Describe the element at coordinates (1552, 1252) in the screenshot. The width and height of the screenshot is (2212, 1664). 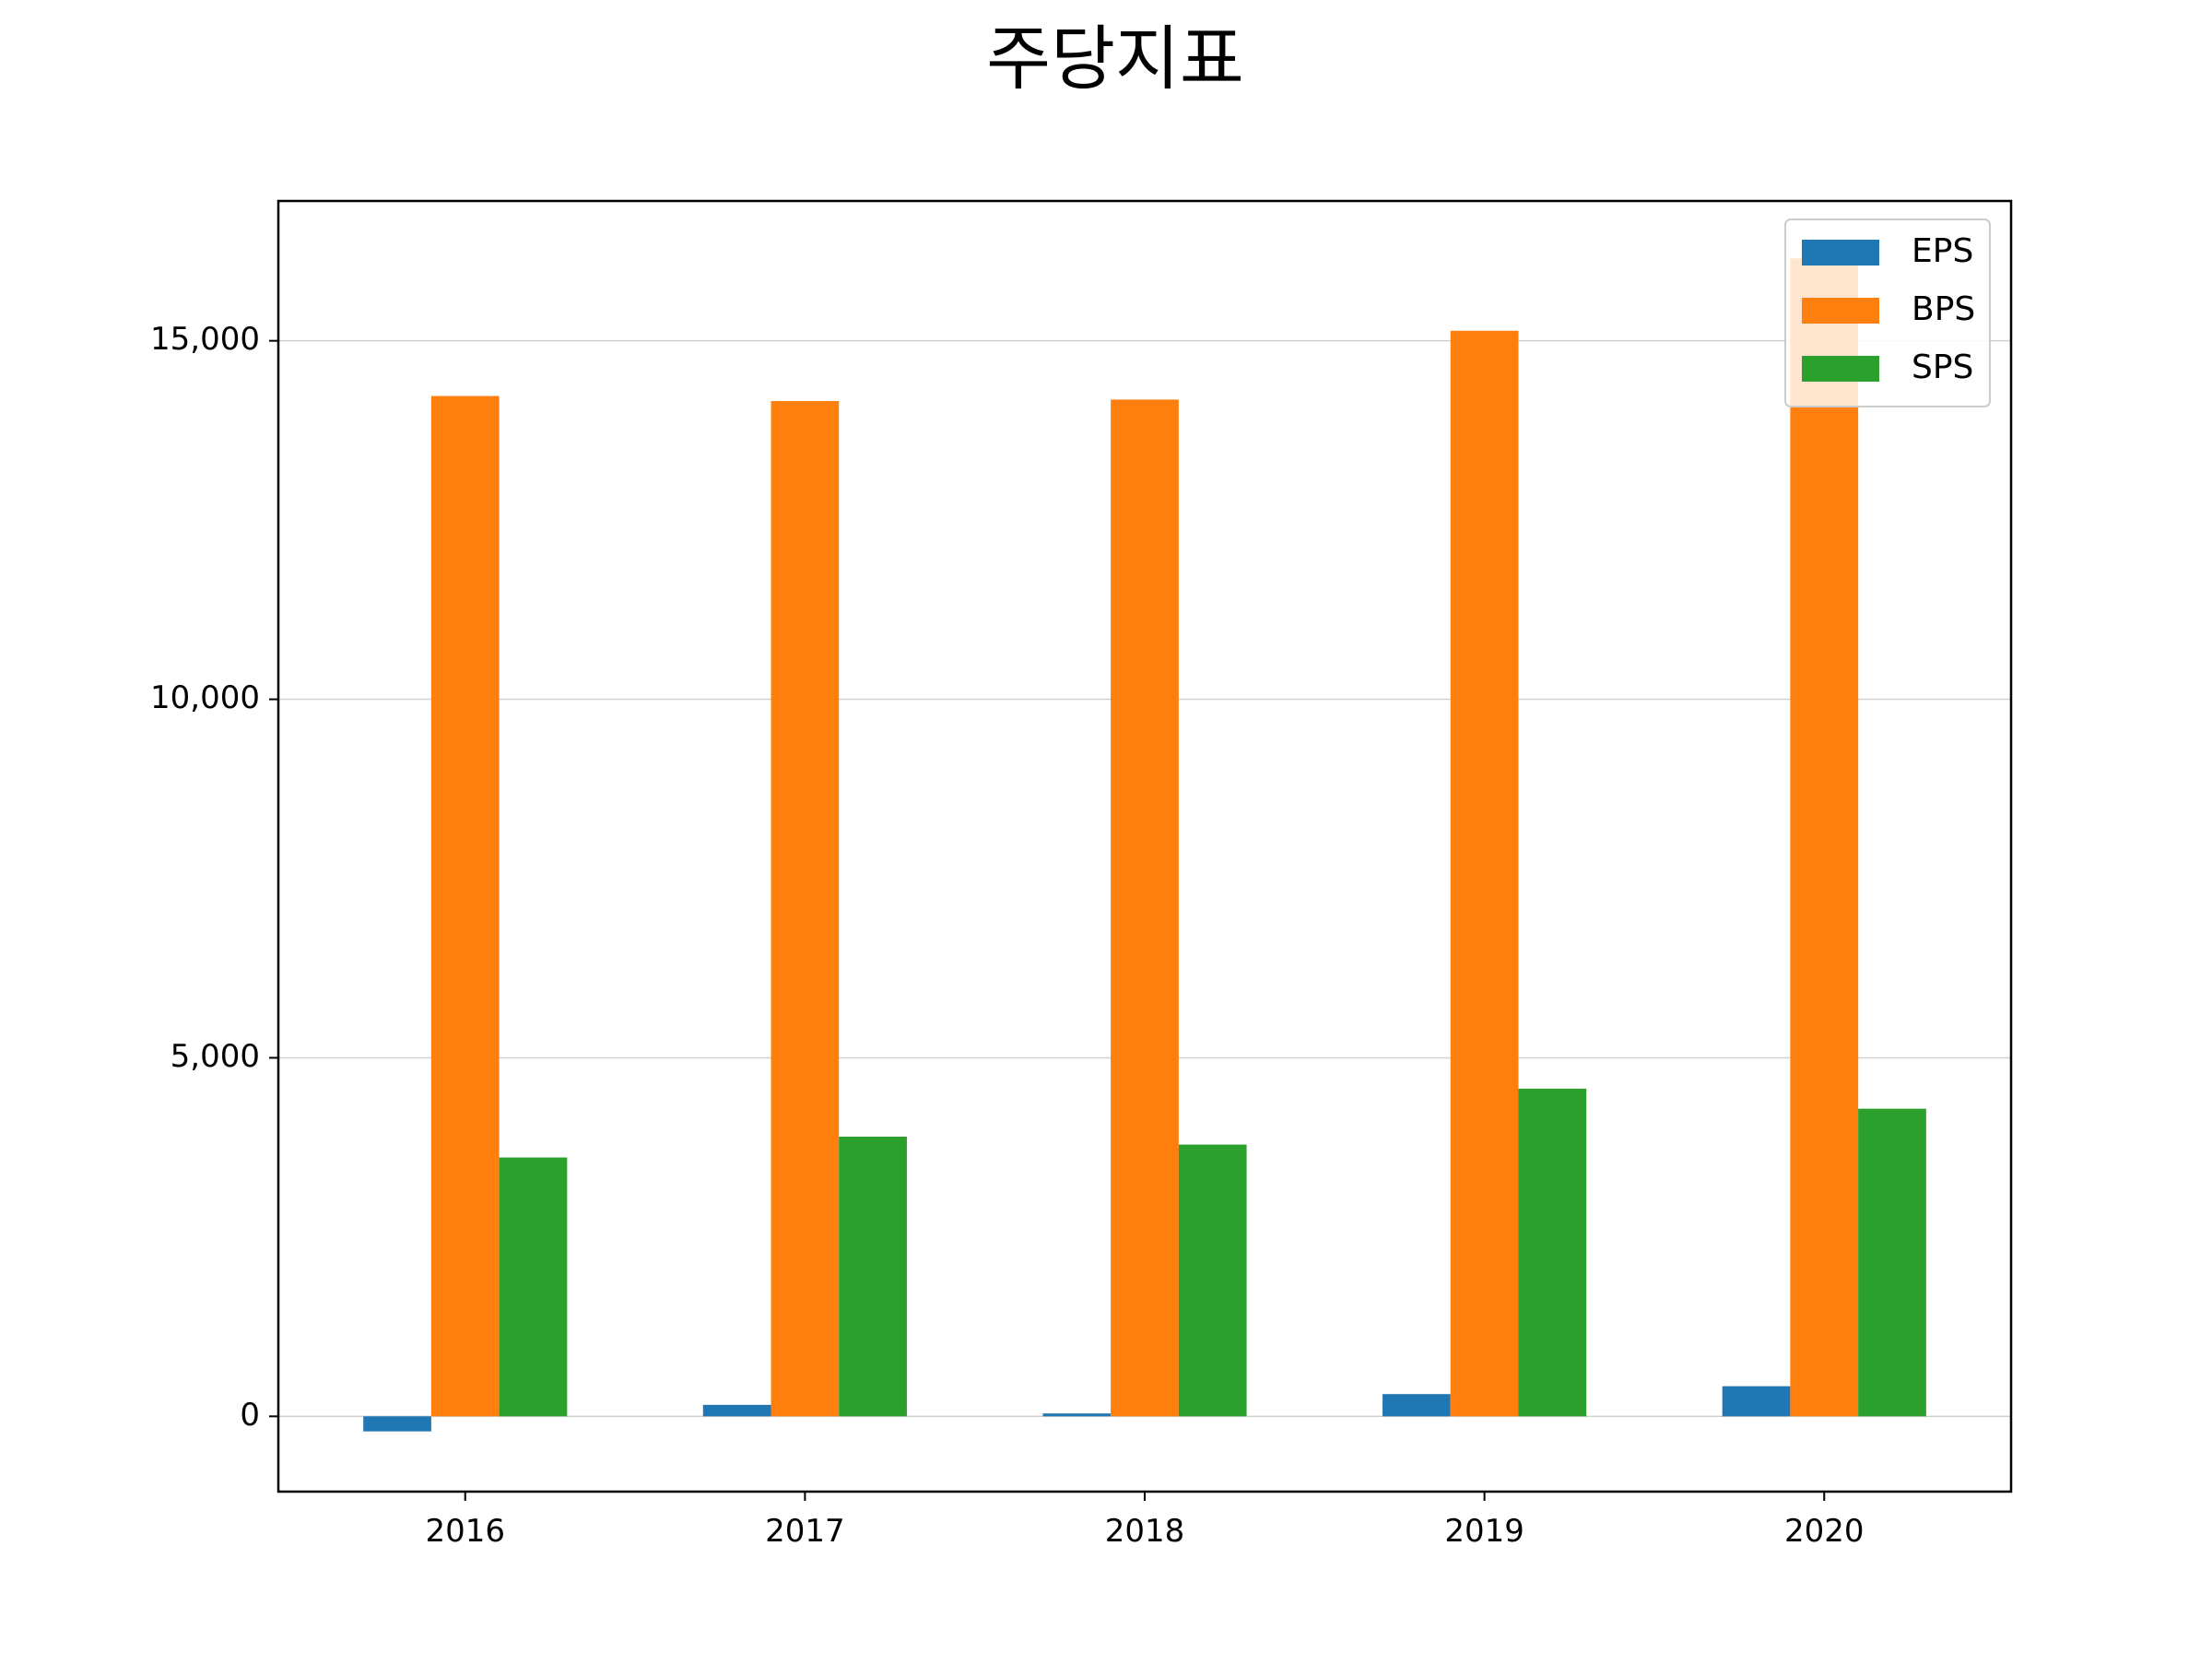
I see `bar-sps-2019` at that location.